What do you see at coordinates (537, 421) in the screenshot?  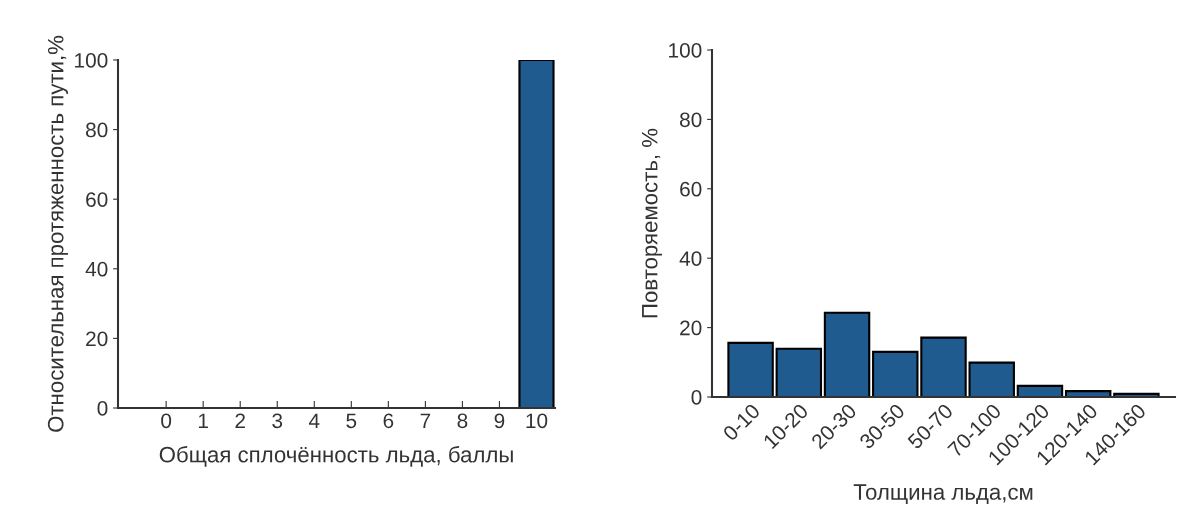 I see `x-tick-label: 10` at bounding box center [537, 421].